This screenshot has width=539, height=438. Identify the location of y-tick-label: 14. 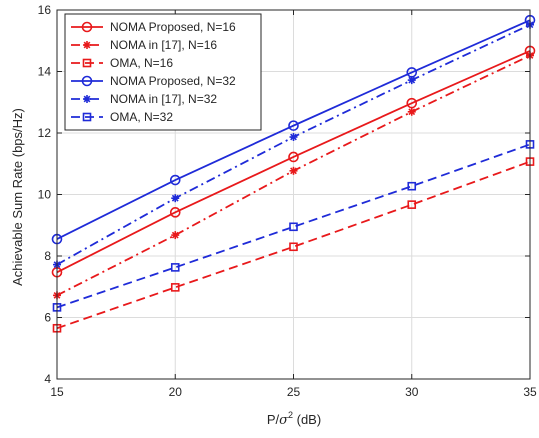
(45, 72).